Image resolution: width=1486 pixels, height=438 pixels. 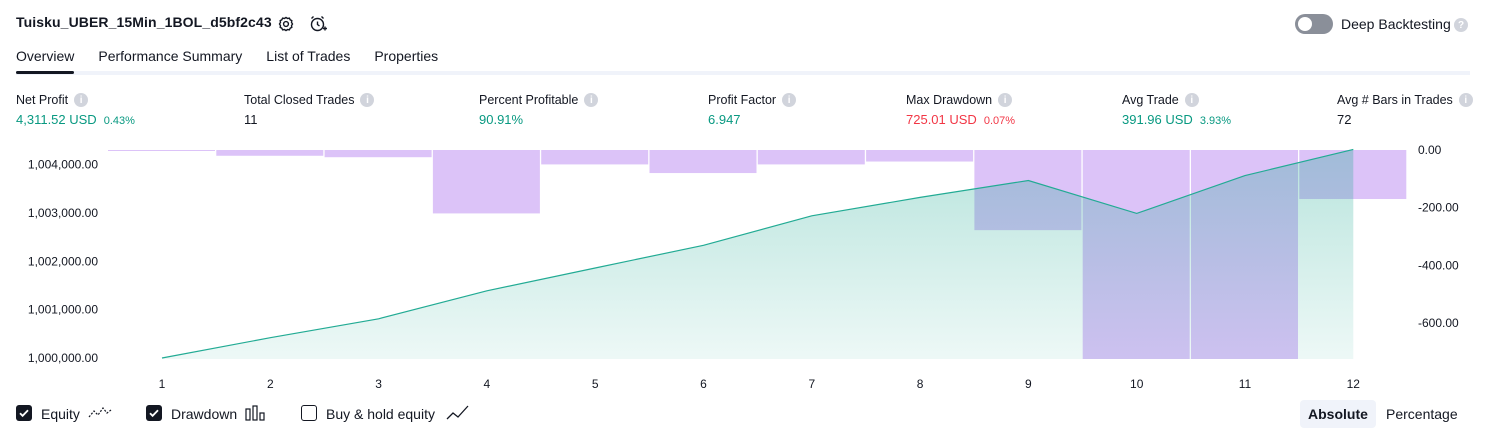 I want to click on metric-percent: 0.07%, so click(x=999, y=121).